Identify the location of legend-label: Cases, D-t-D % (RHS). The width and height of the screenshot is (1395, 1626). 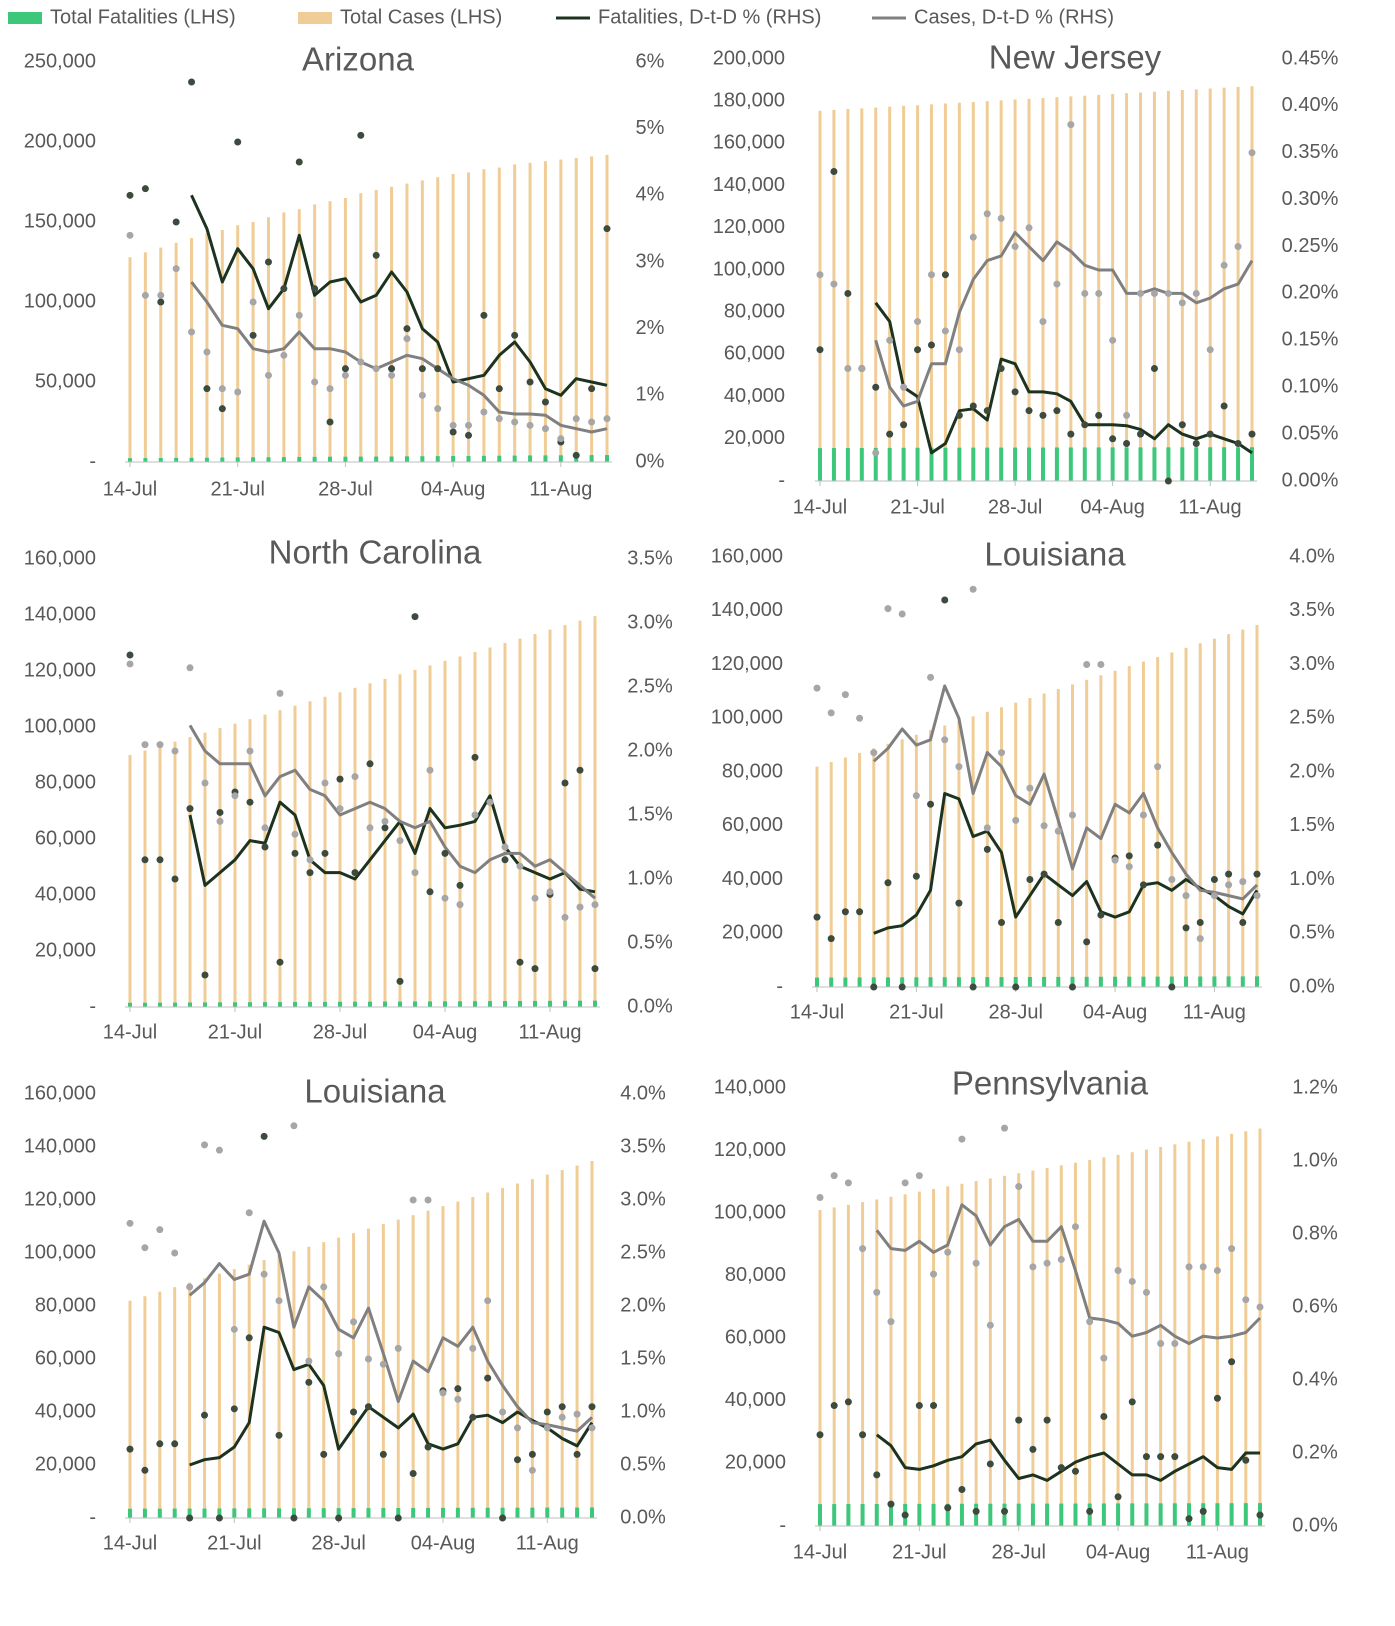
(1014, 17).